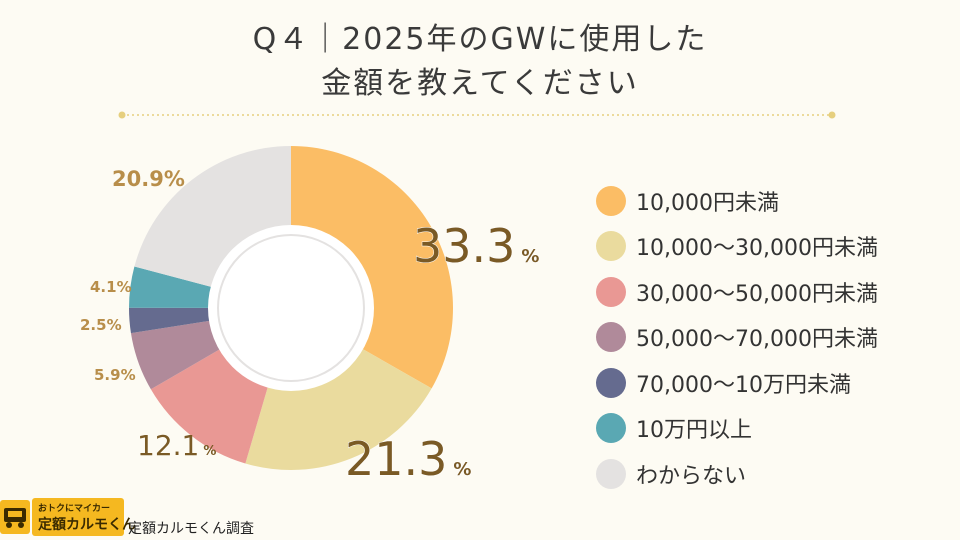 This screenshot has width=960, height=540. I want to click on legend-item-over-100000: 10万円以上, so click(737, 429).